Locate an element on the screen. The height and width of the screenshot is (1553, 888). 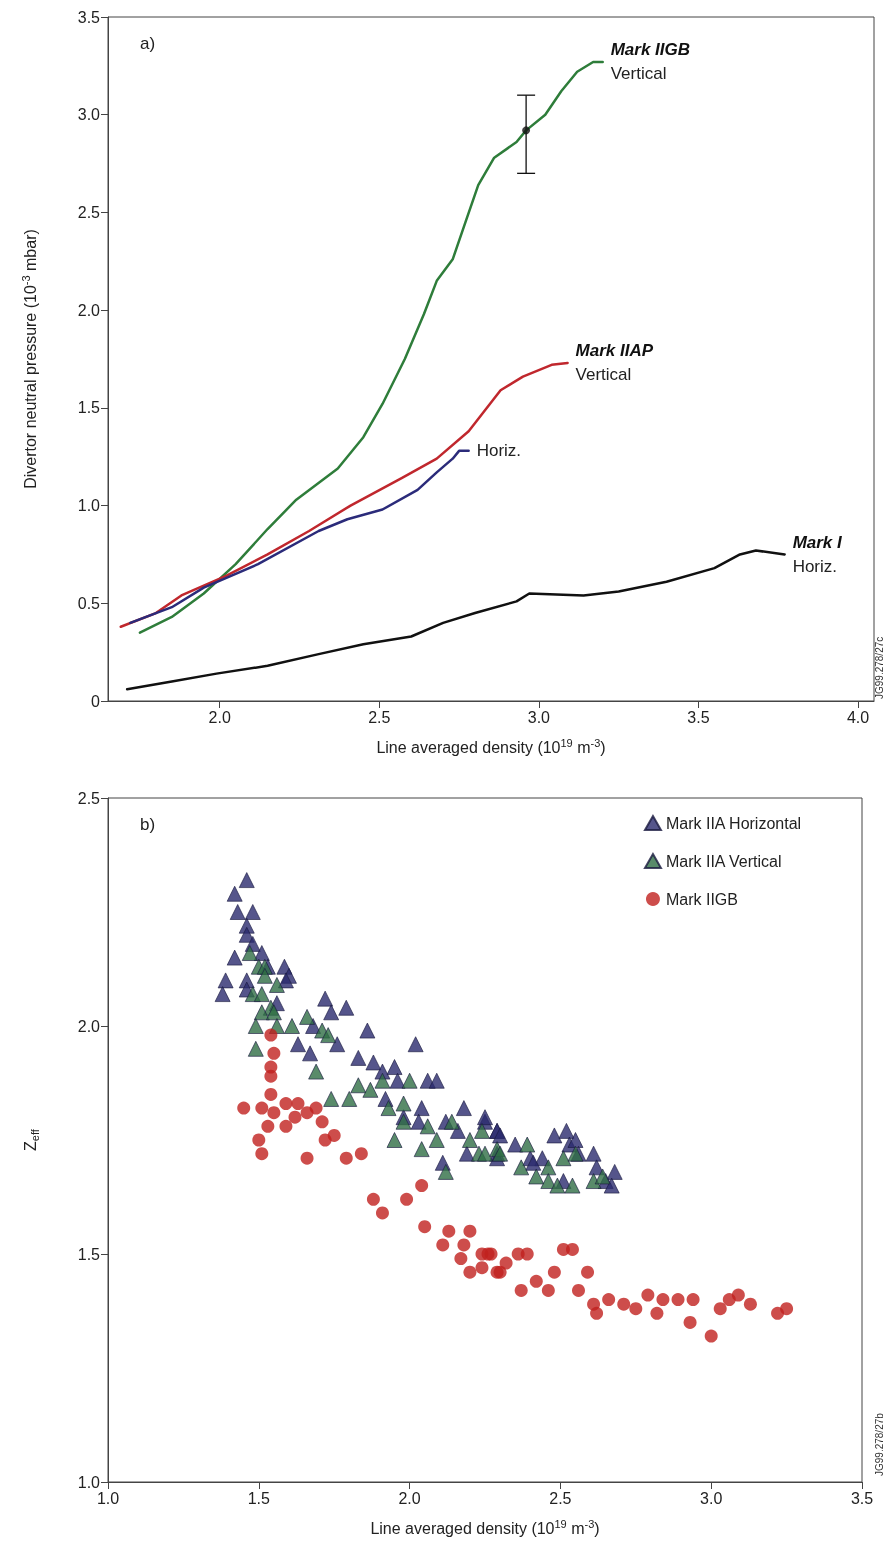
y-tick-label: 3.5 is located at coordinates (89, 17).